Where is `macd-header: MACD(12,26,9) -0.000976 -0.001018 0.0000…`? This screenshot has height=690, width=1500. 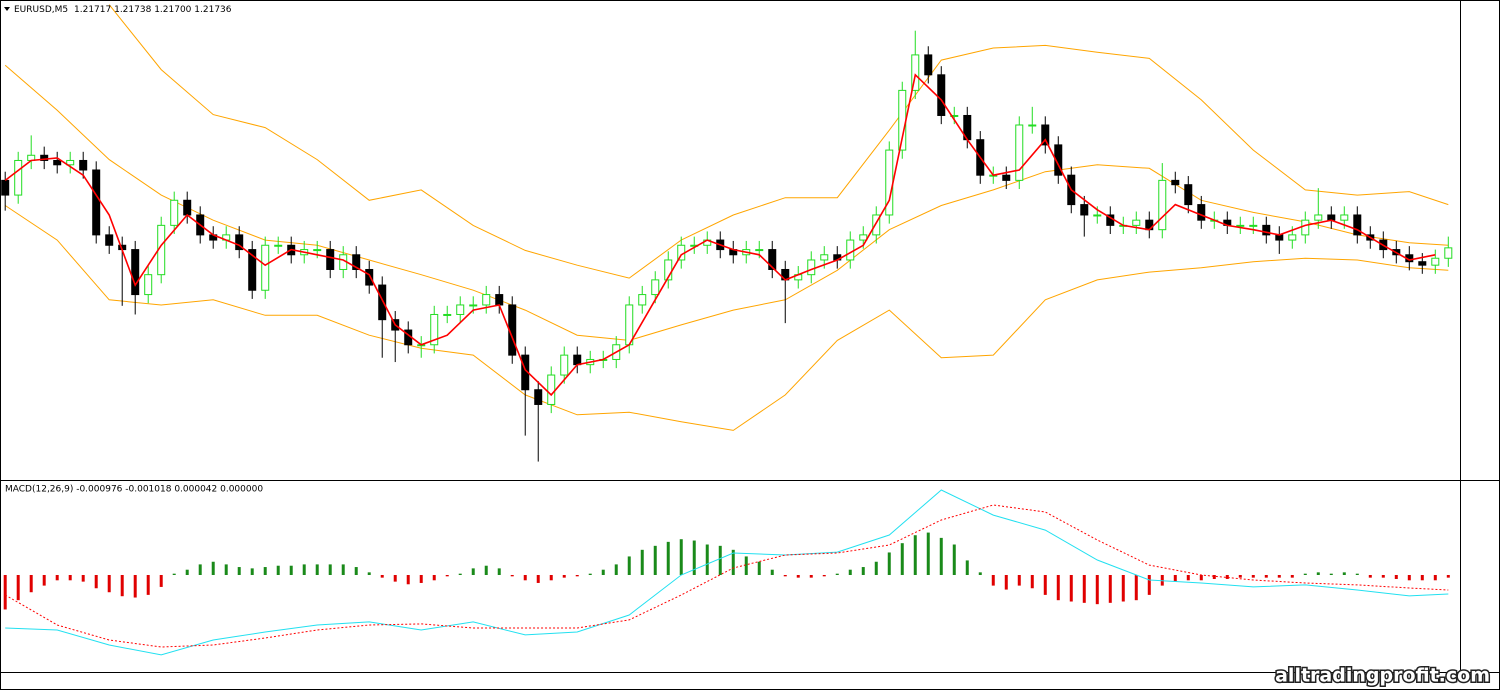 macd-header: MACD(12,26,9) -0.000976 -0.001018 0.0000… is located at coordinates (134, 490).